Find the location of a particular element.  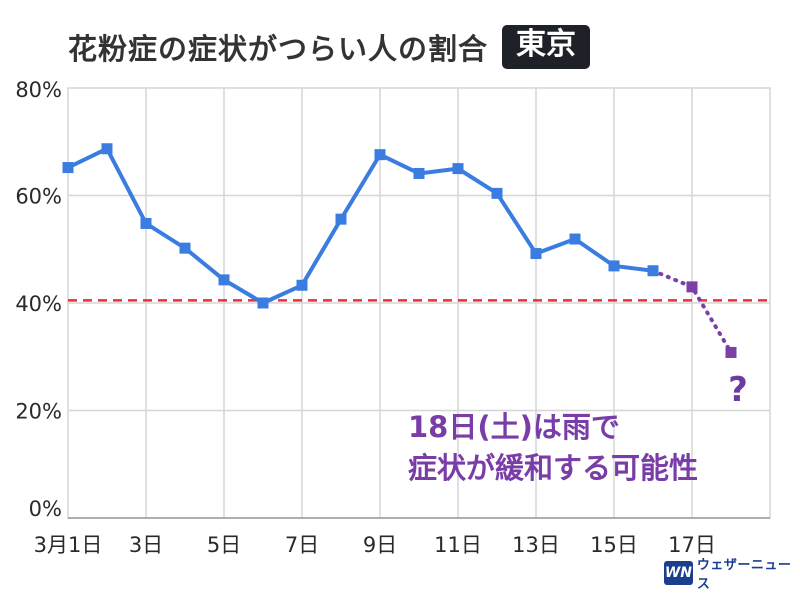

x-tick-label: 11日 is located at coordinates (458, 545).